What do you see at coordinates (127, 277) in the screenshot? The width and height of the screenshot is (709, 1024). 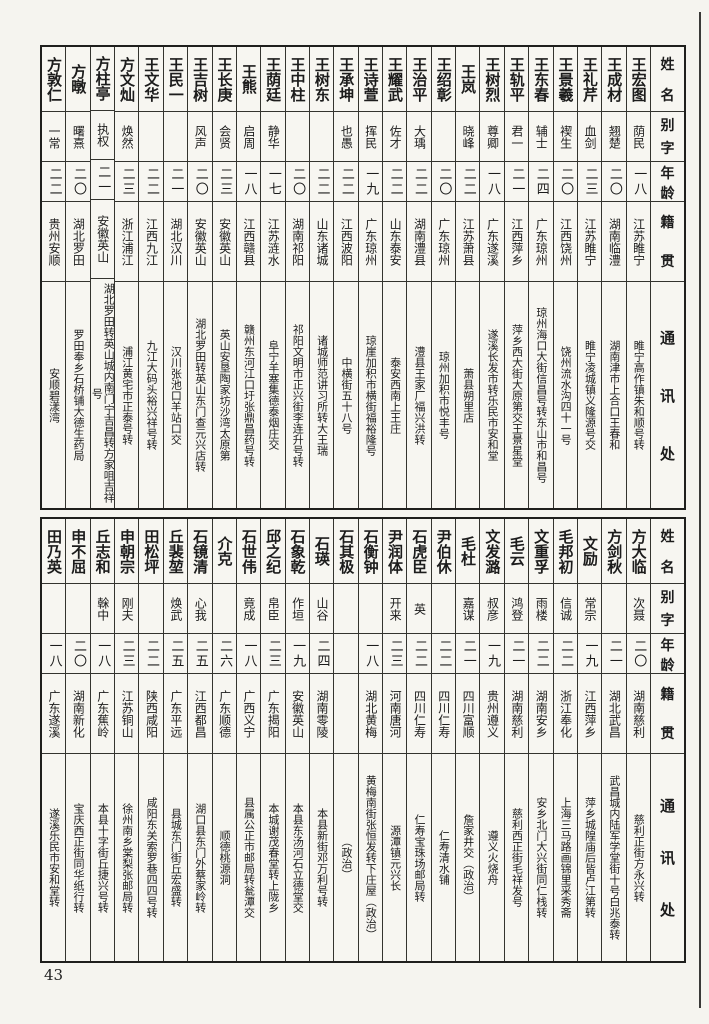 I see `entry-column: 方文灿 焕然 二三 浙江浦江 浦江黄宅市正泰号转` at bounding box center [127, 277].